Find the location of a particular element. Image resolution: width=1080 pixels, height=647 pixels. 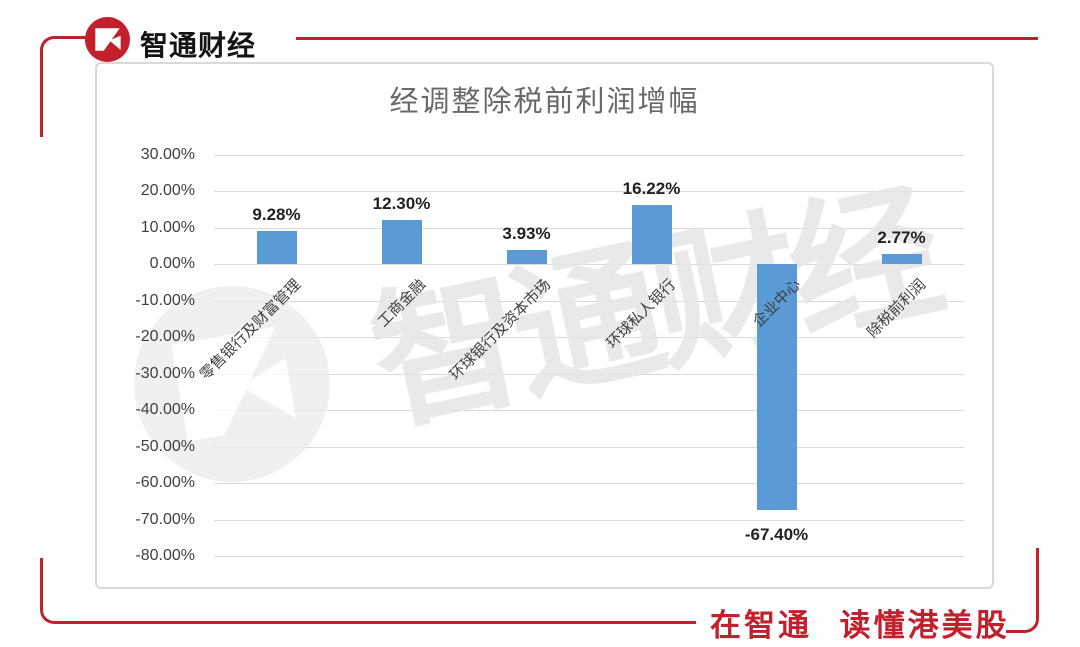

bar-data-label: 3.93% is located at coordinates (526, 234).